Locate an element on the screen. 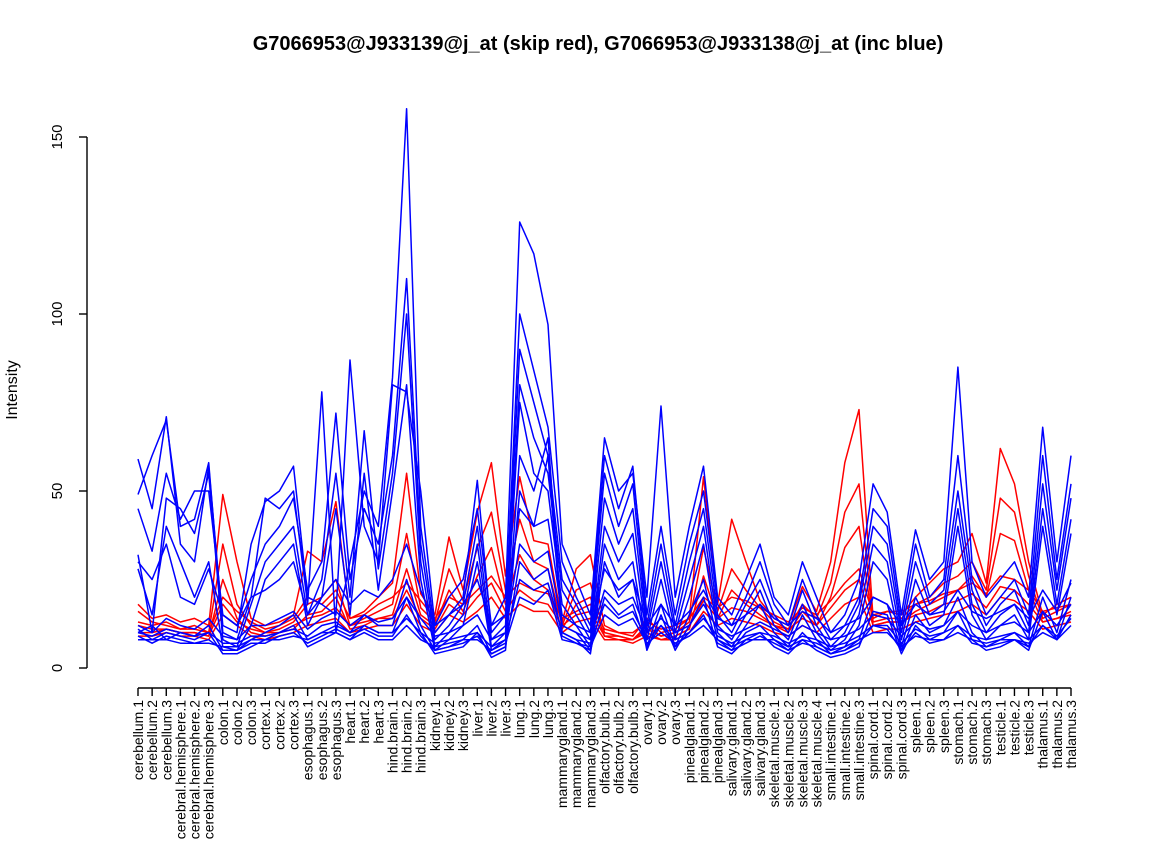 The height and width of the screenshot is (864, 1152). x-tick-label: salivary.gland.1 is located at coordinates (732, 748).